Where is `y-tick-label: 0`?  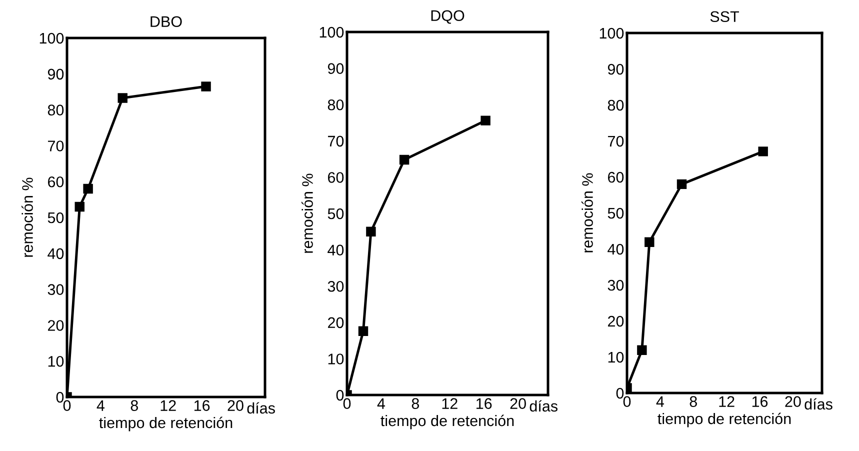
y-tick-label: 0 is located at coordinates (620, 393).